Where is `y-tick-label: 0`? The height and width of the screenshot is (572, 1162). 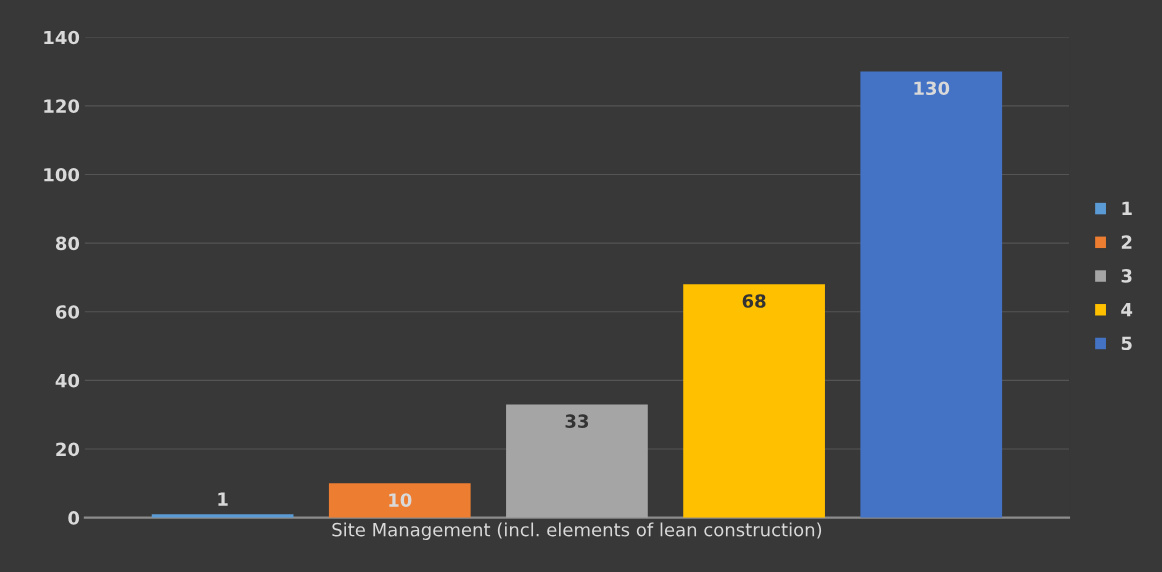
y-tick-label: 0 is located at coordinates (74, 518).